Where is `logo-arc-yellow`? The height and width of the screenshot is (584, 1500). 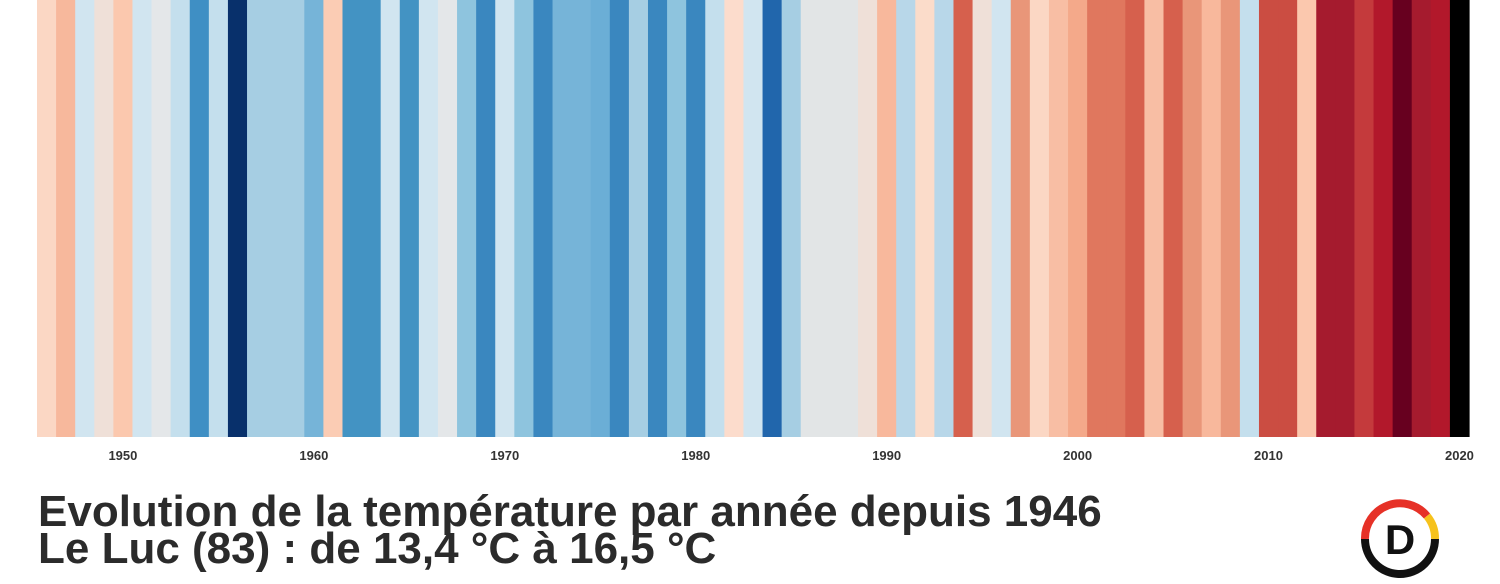 logo-arc-yellow is located at coordinates (1431, 526).